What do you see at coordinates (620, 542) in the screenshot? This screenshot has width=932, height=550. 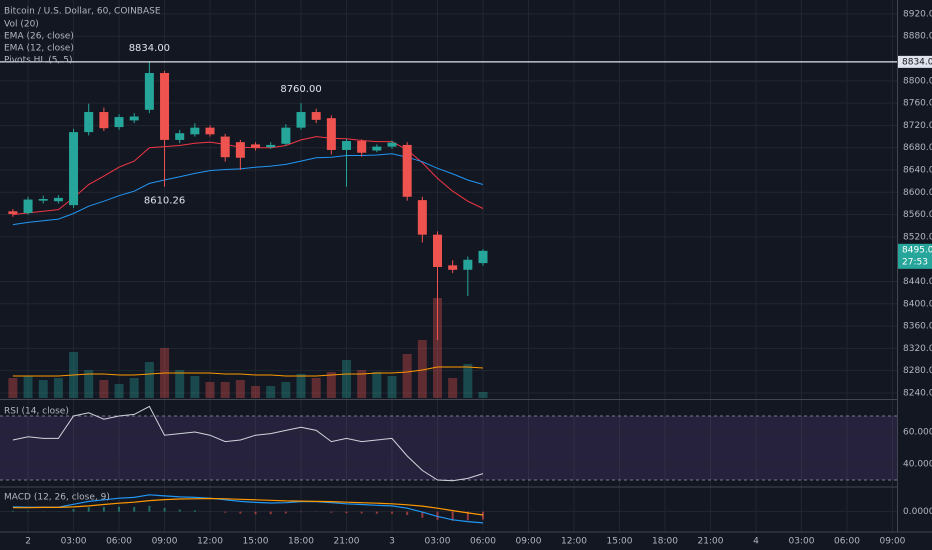 I see `x-tick-label: 15:00` at bounding box center [620, 542].